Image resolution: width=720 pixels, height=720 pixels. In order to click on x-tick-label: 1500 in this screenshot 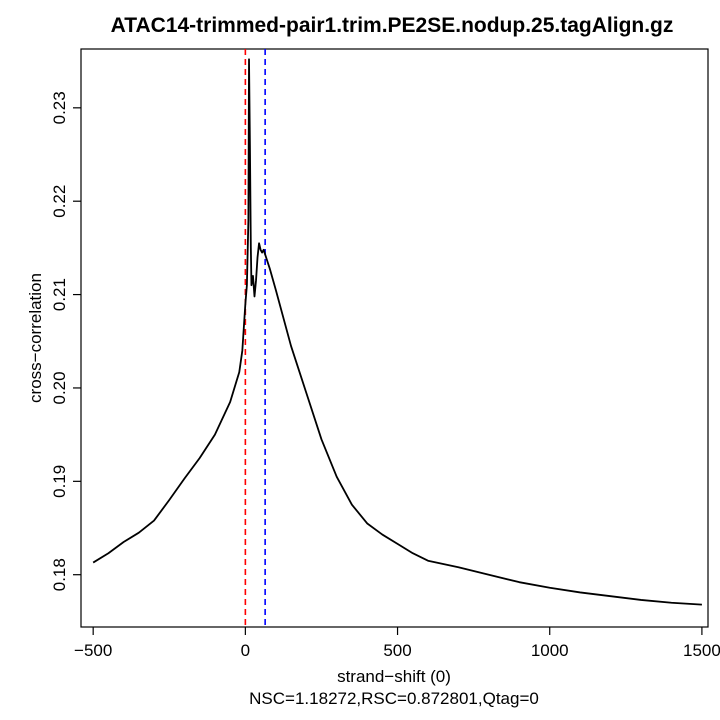, I will do `click(701, 650)`.